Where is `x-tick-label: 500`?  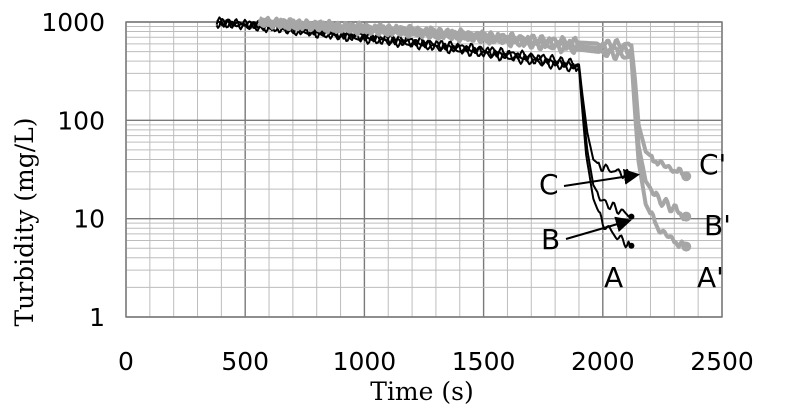
x-tick-label: 500 is located at coordinates (245, 361).